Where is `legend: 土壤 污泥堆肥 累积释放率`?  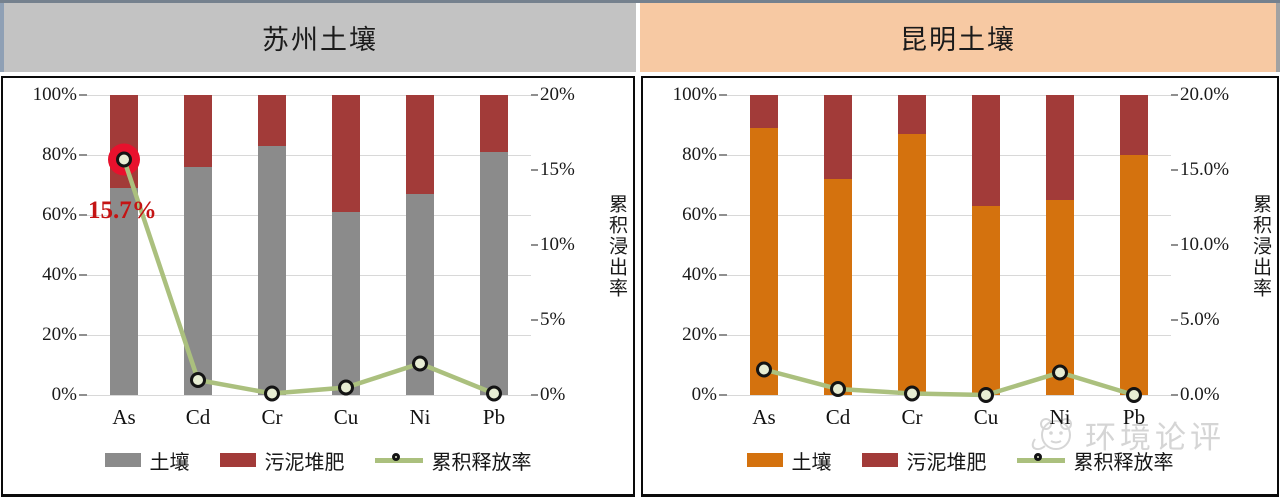 legend: 土壤 污泥堆肥 累积释放率 is located at coordinates (960, 460).